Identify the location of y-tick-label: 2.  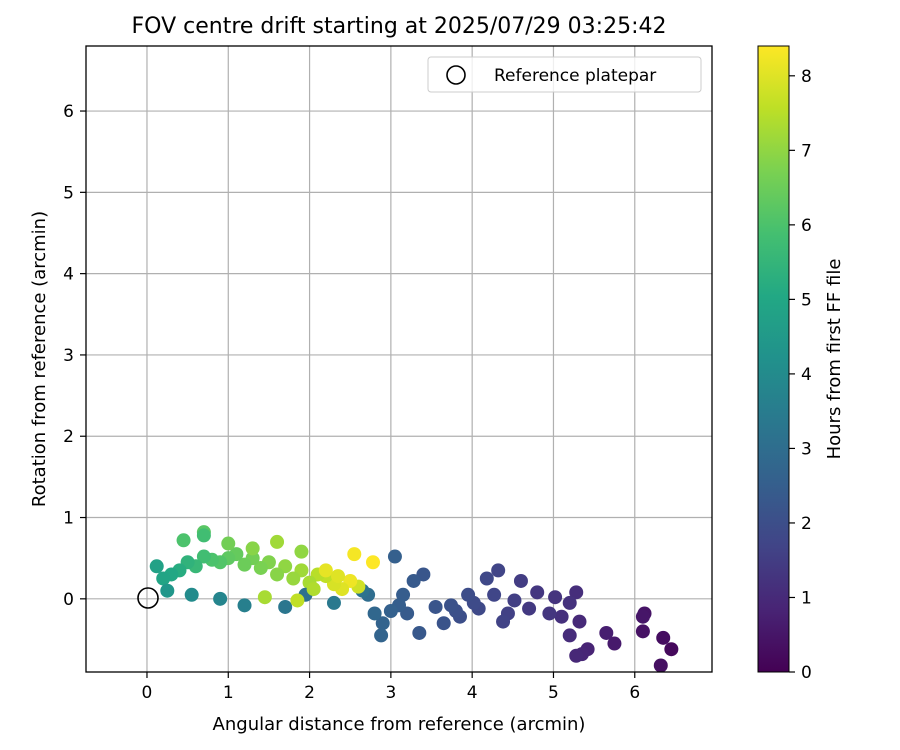
(68, 437).